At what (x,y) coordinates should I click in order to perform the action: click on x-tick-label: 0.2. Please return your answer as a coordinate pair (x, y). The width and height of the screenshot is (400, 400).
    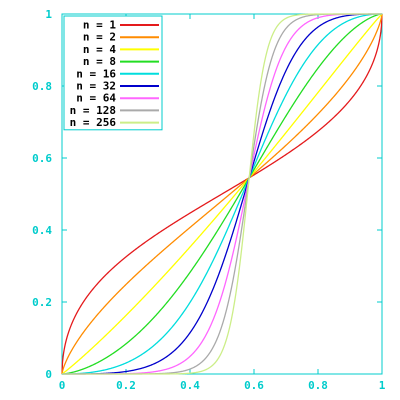
    Looking at the image, I should click on (126, 385).